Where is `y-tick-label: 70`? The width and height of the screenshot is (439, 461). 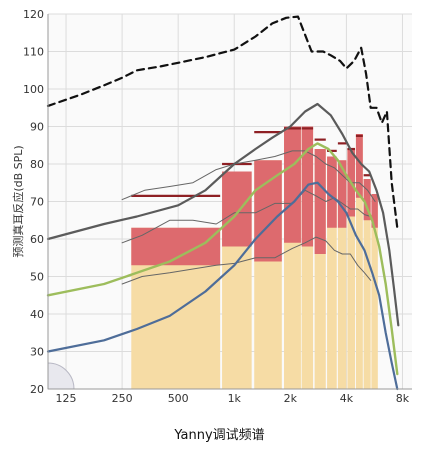 y-tick-label: 70 is located at coordinates (37, 202).